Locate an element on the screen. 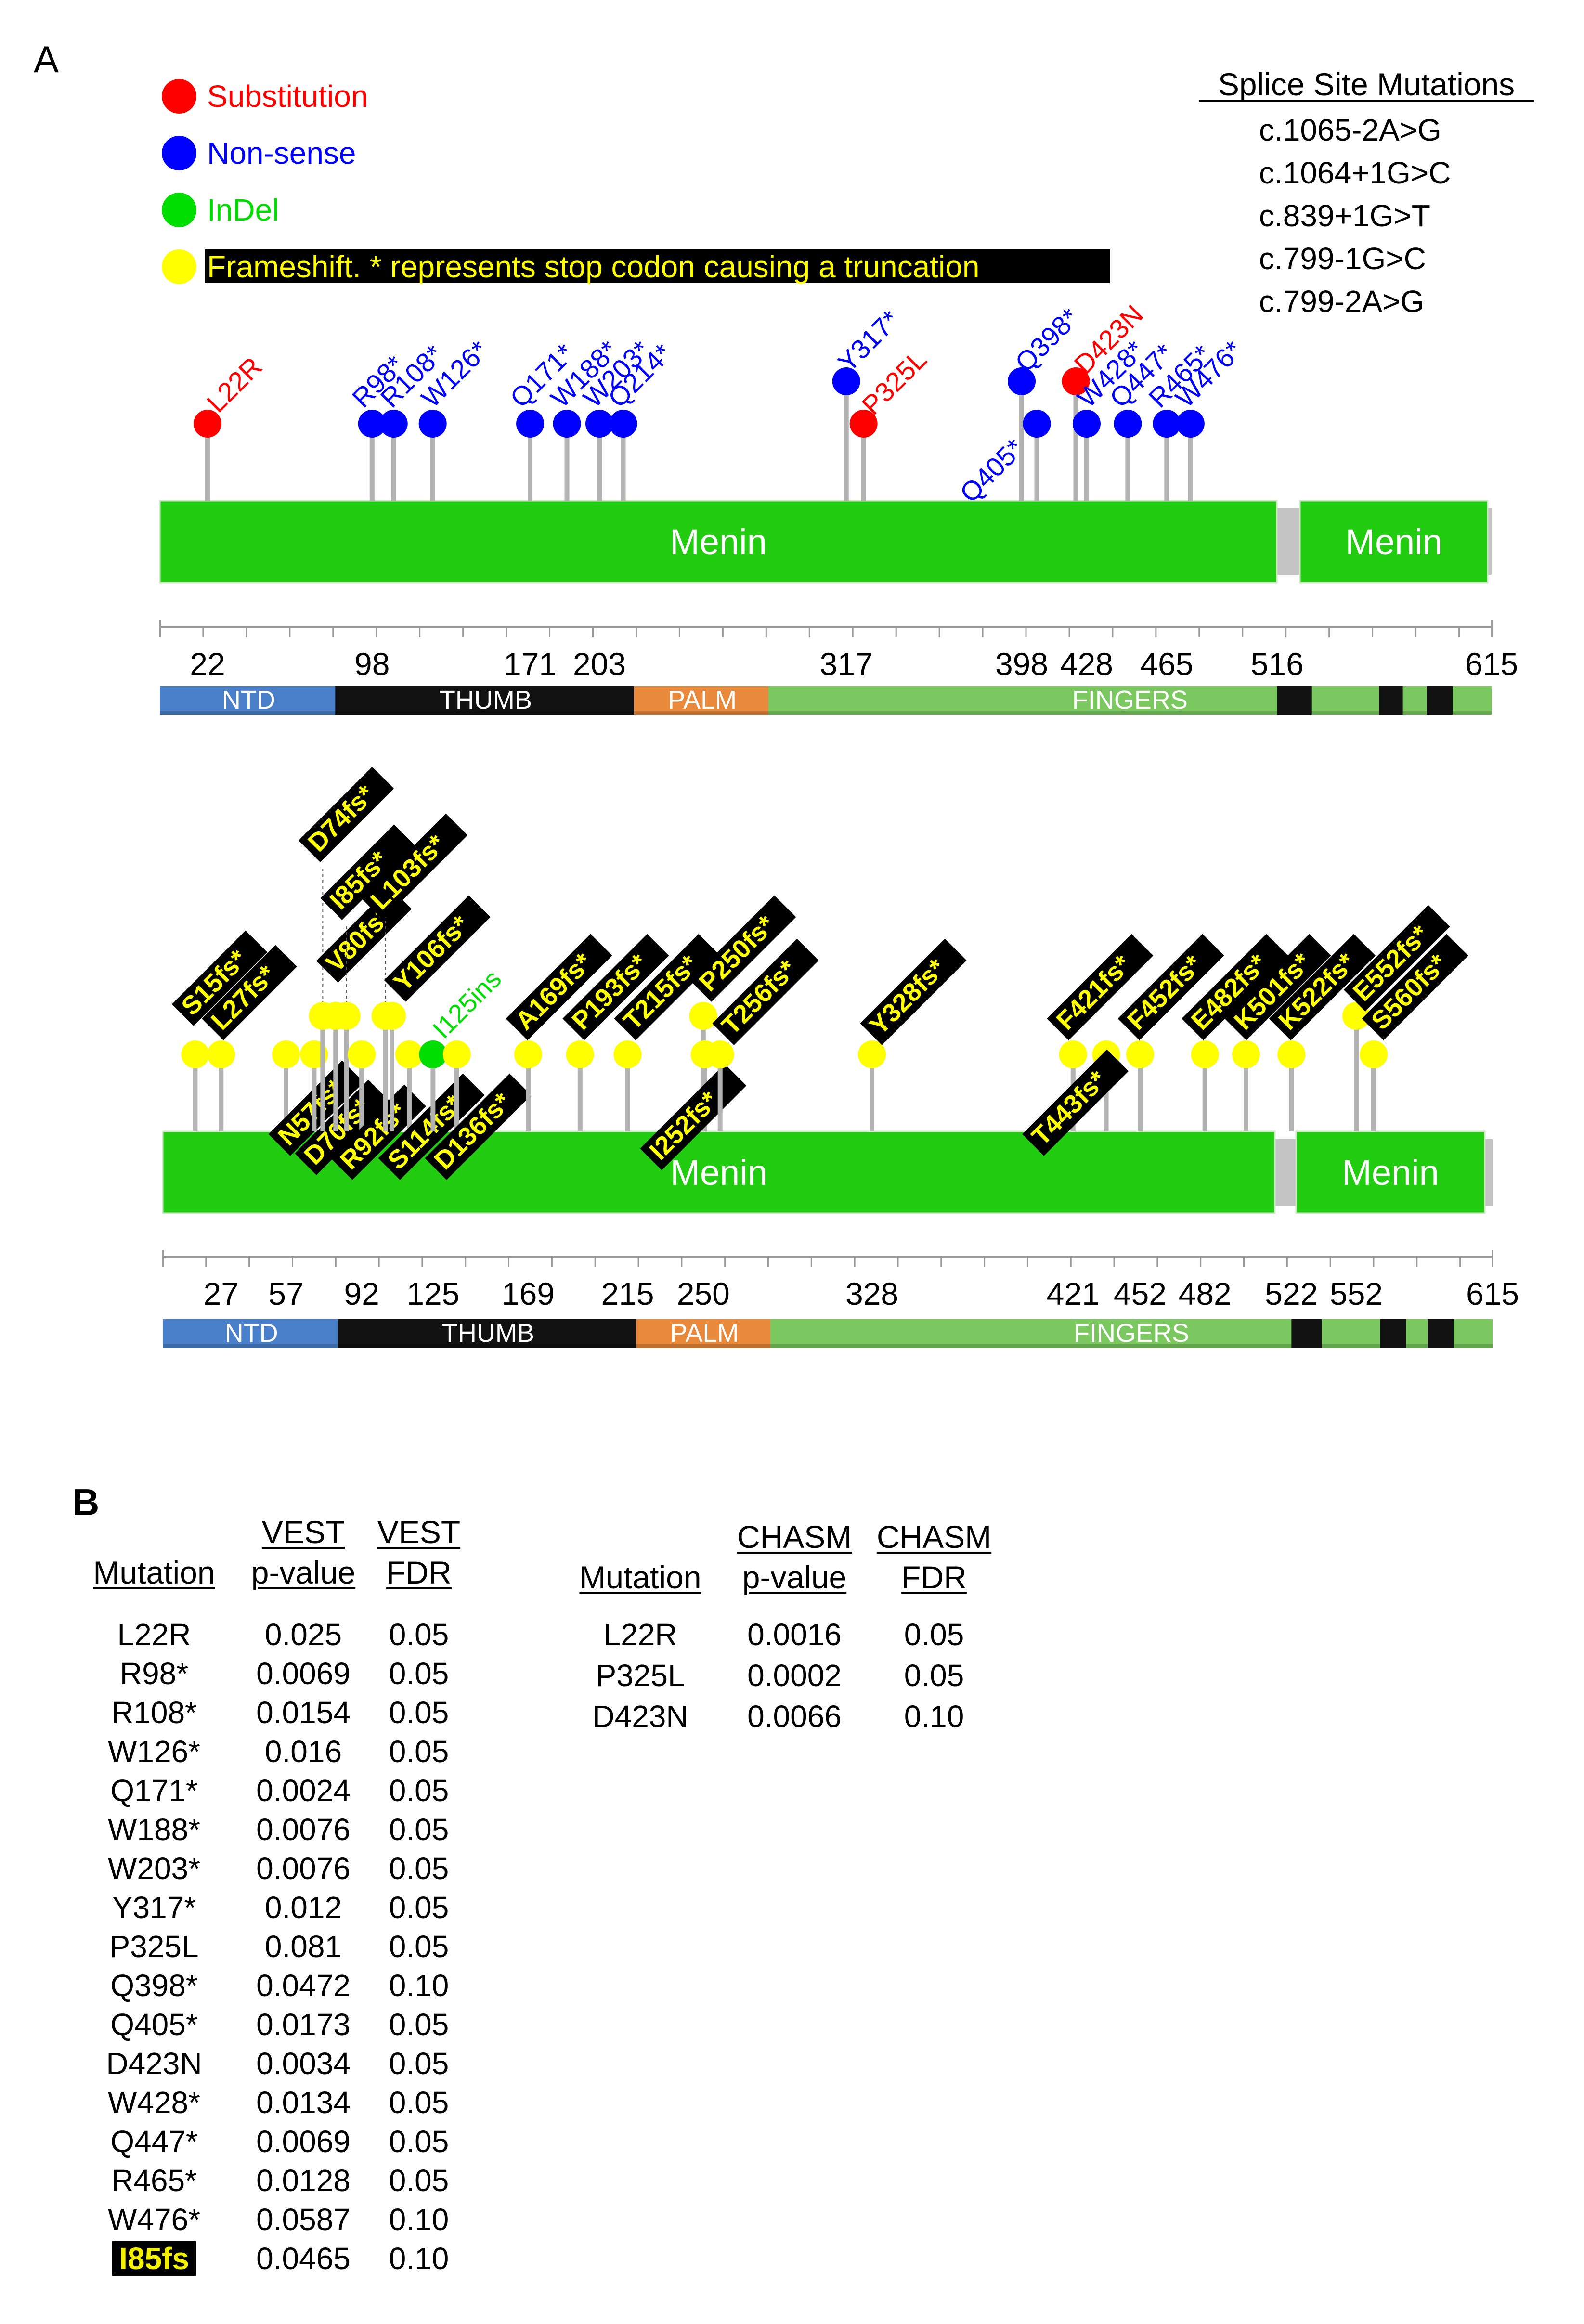  chasm-header-text: FDR is located at coordinates (934, 1577).